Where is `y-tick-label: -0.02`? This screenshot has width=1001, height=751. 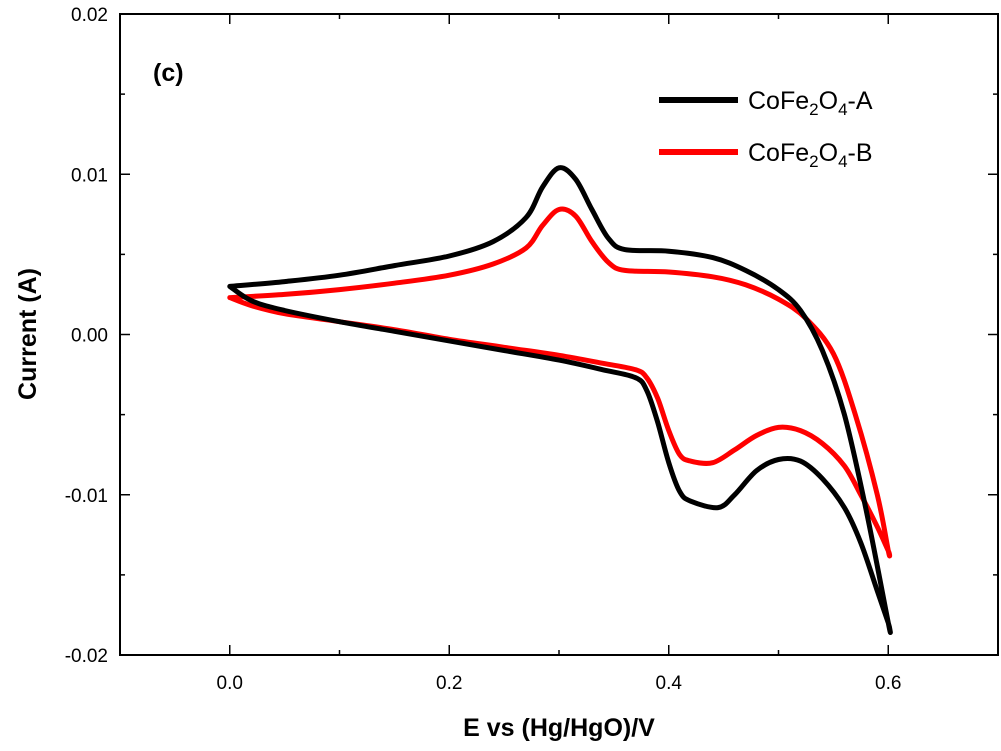 y-tick-label: -0.02 is located at coordinates (86, 656).